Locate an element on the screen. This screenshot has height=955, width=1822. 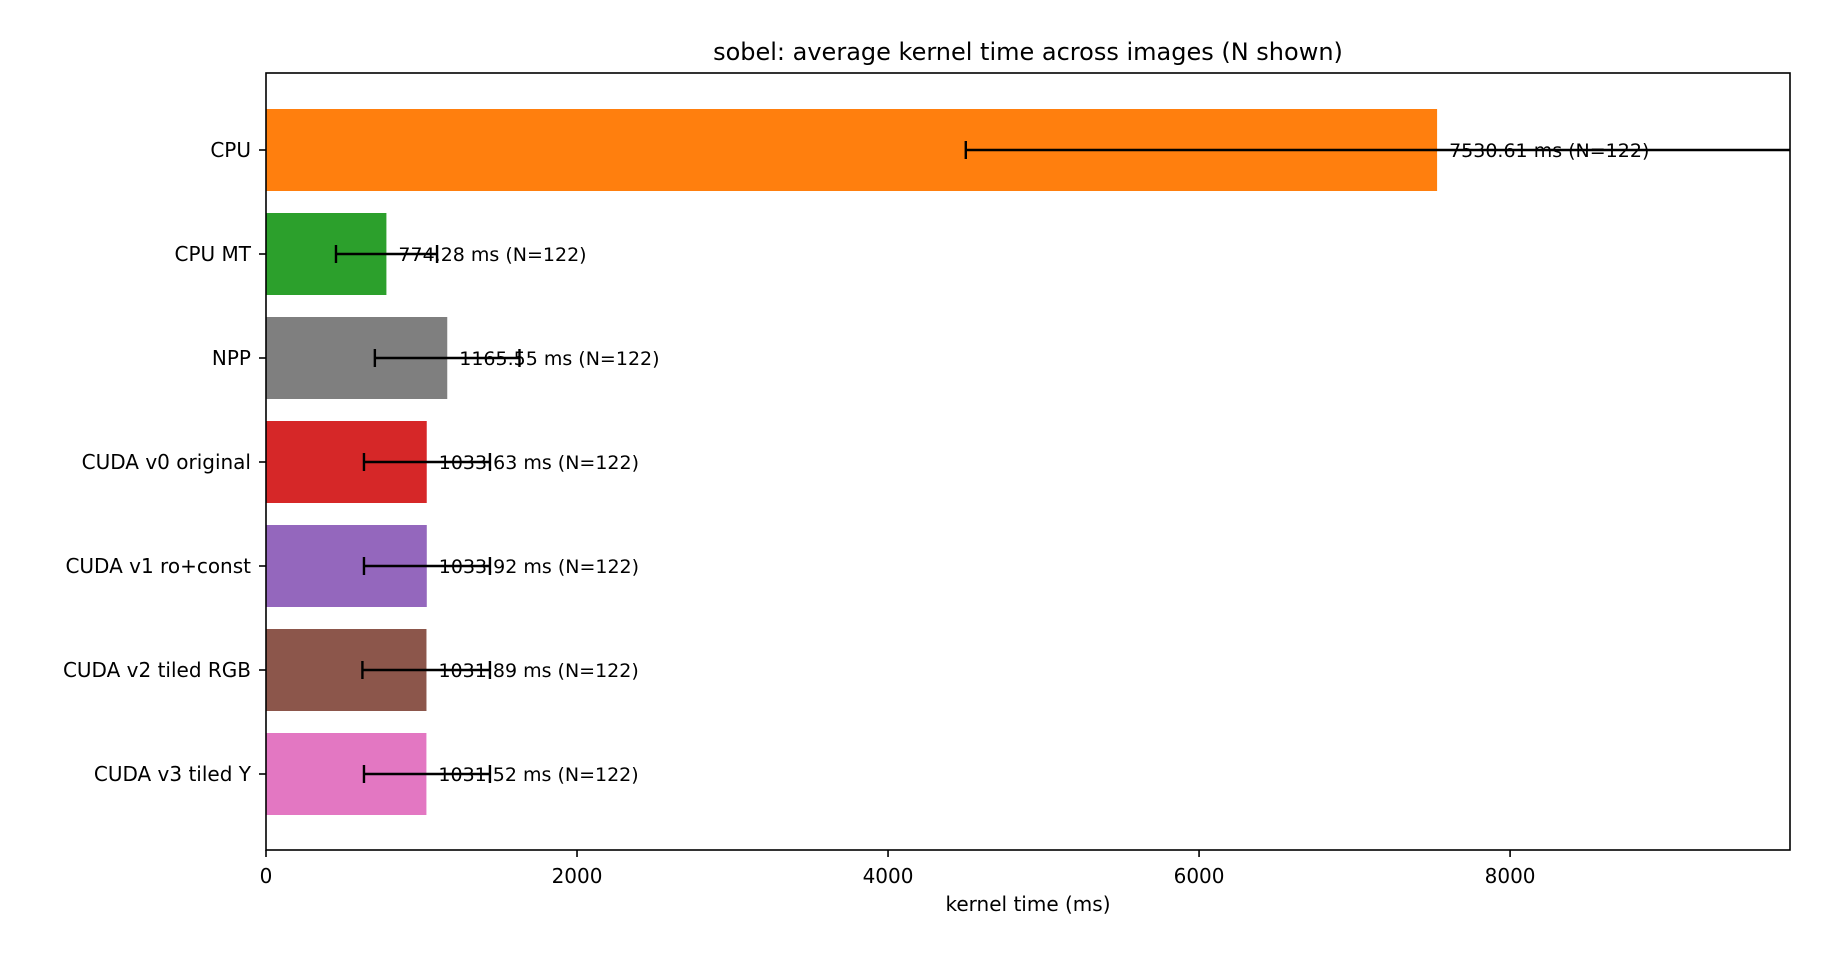
value-label-5: 1031.89 ms (N=122) is located at coordinates (538, 671).